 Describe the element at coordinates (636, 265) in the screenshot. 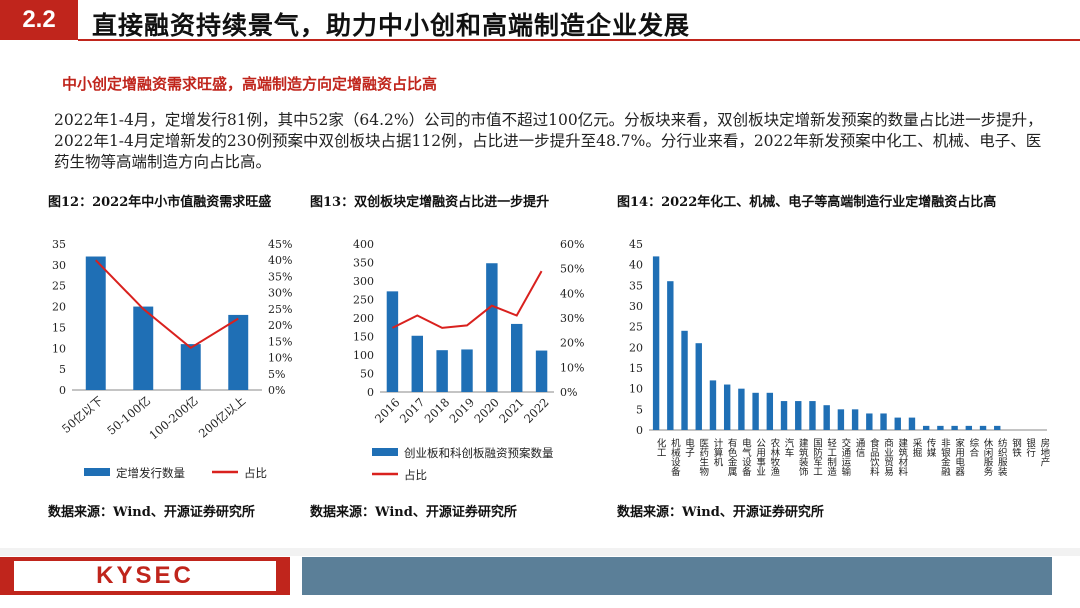

I see `chart14-y-tick: 40` at that location.